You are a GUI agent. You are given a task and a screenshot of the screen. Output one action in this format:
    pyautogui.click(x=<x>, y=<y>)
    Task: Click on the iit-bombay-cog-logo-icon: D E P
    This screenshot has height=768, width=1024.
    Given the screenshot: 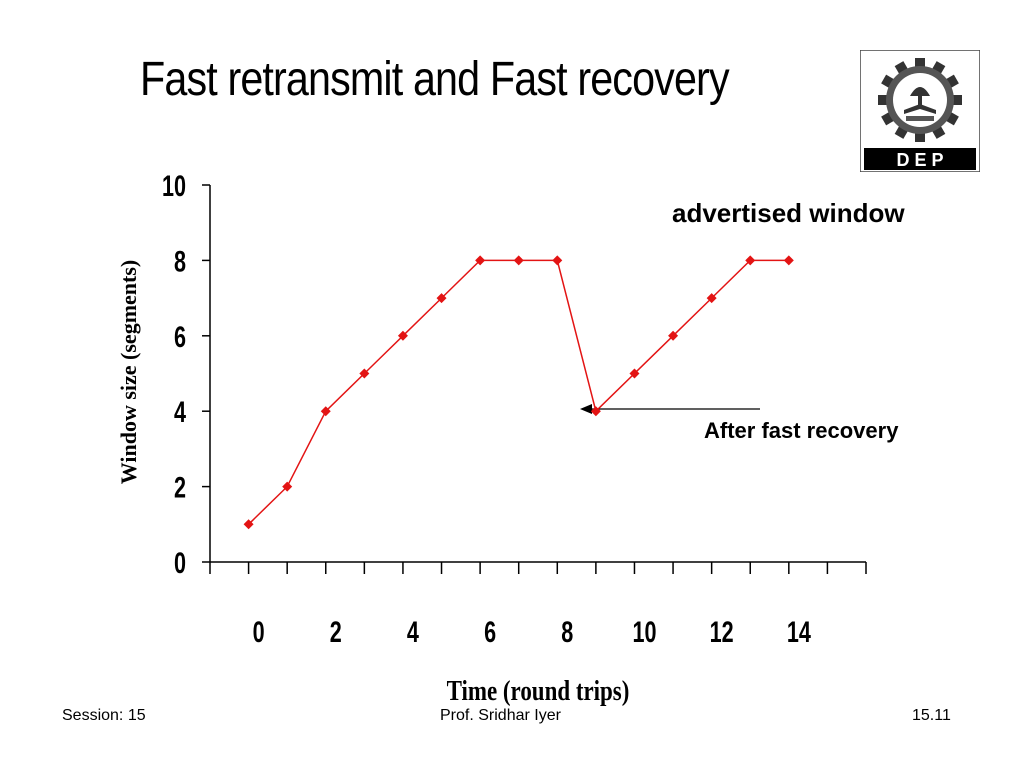 What is the action you would take?
    pyautogui.click(x=920, y=111)
    